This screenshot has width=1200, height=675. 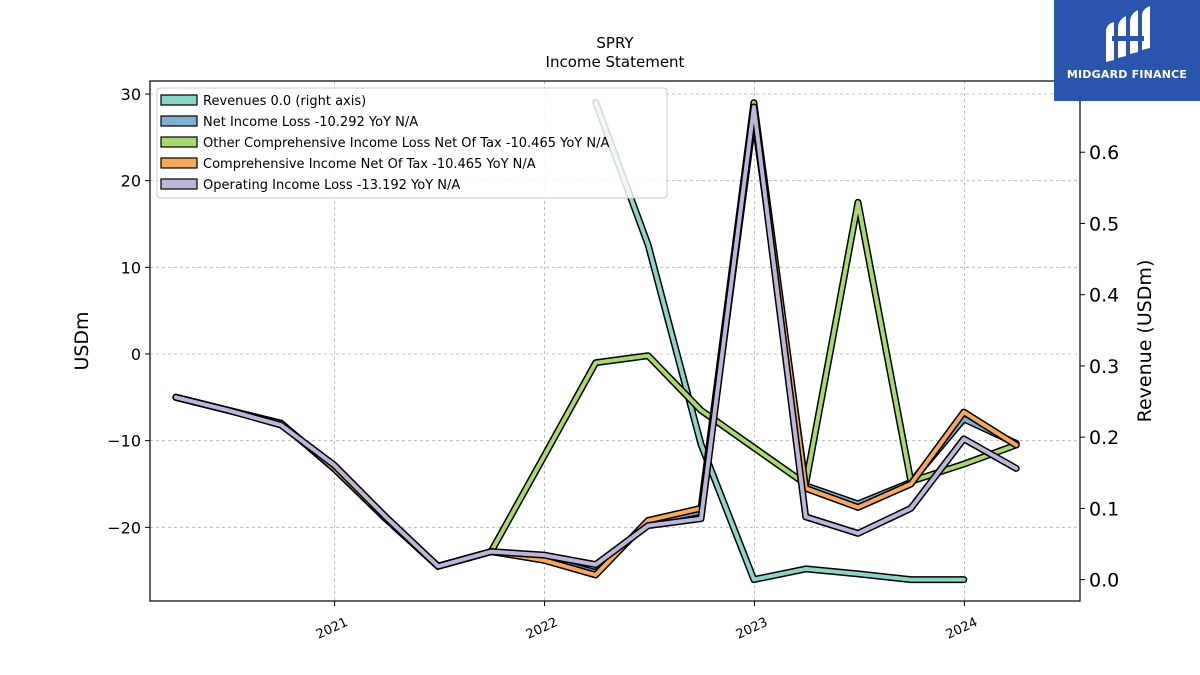 What do you see at coordinates (1128, 34) in the screenshot?
I see `logo-mark-icon` at bounding box center [1128, 34].